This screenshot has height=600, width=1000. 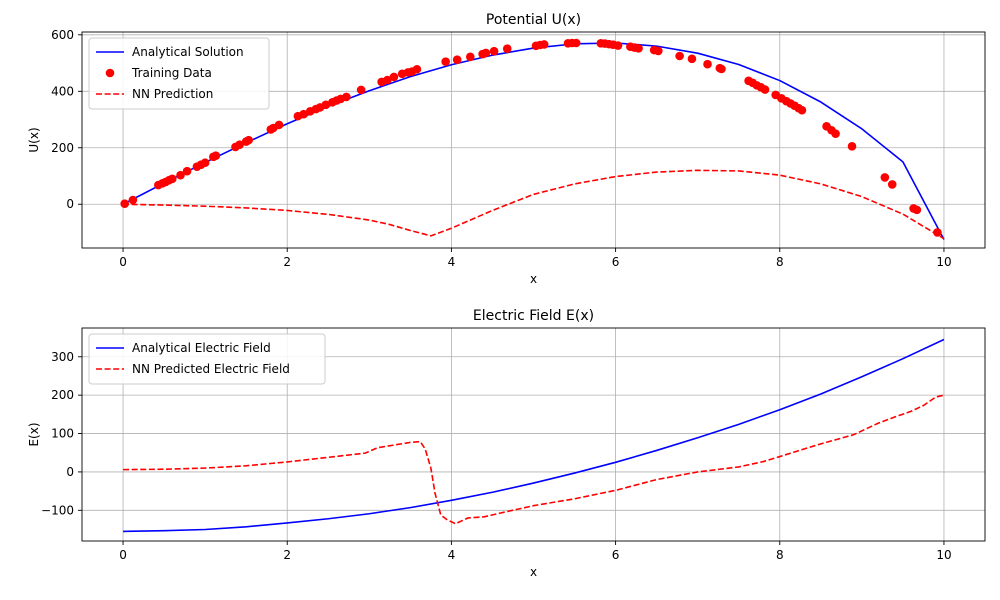 What do you see at coordinates (943, 262) in the screenshot?
I see `potential-x-tick-label: 10` at bounding box center [943, 262].